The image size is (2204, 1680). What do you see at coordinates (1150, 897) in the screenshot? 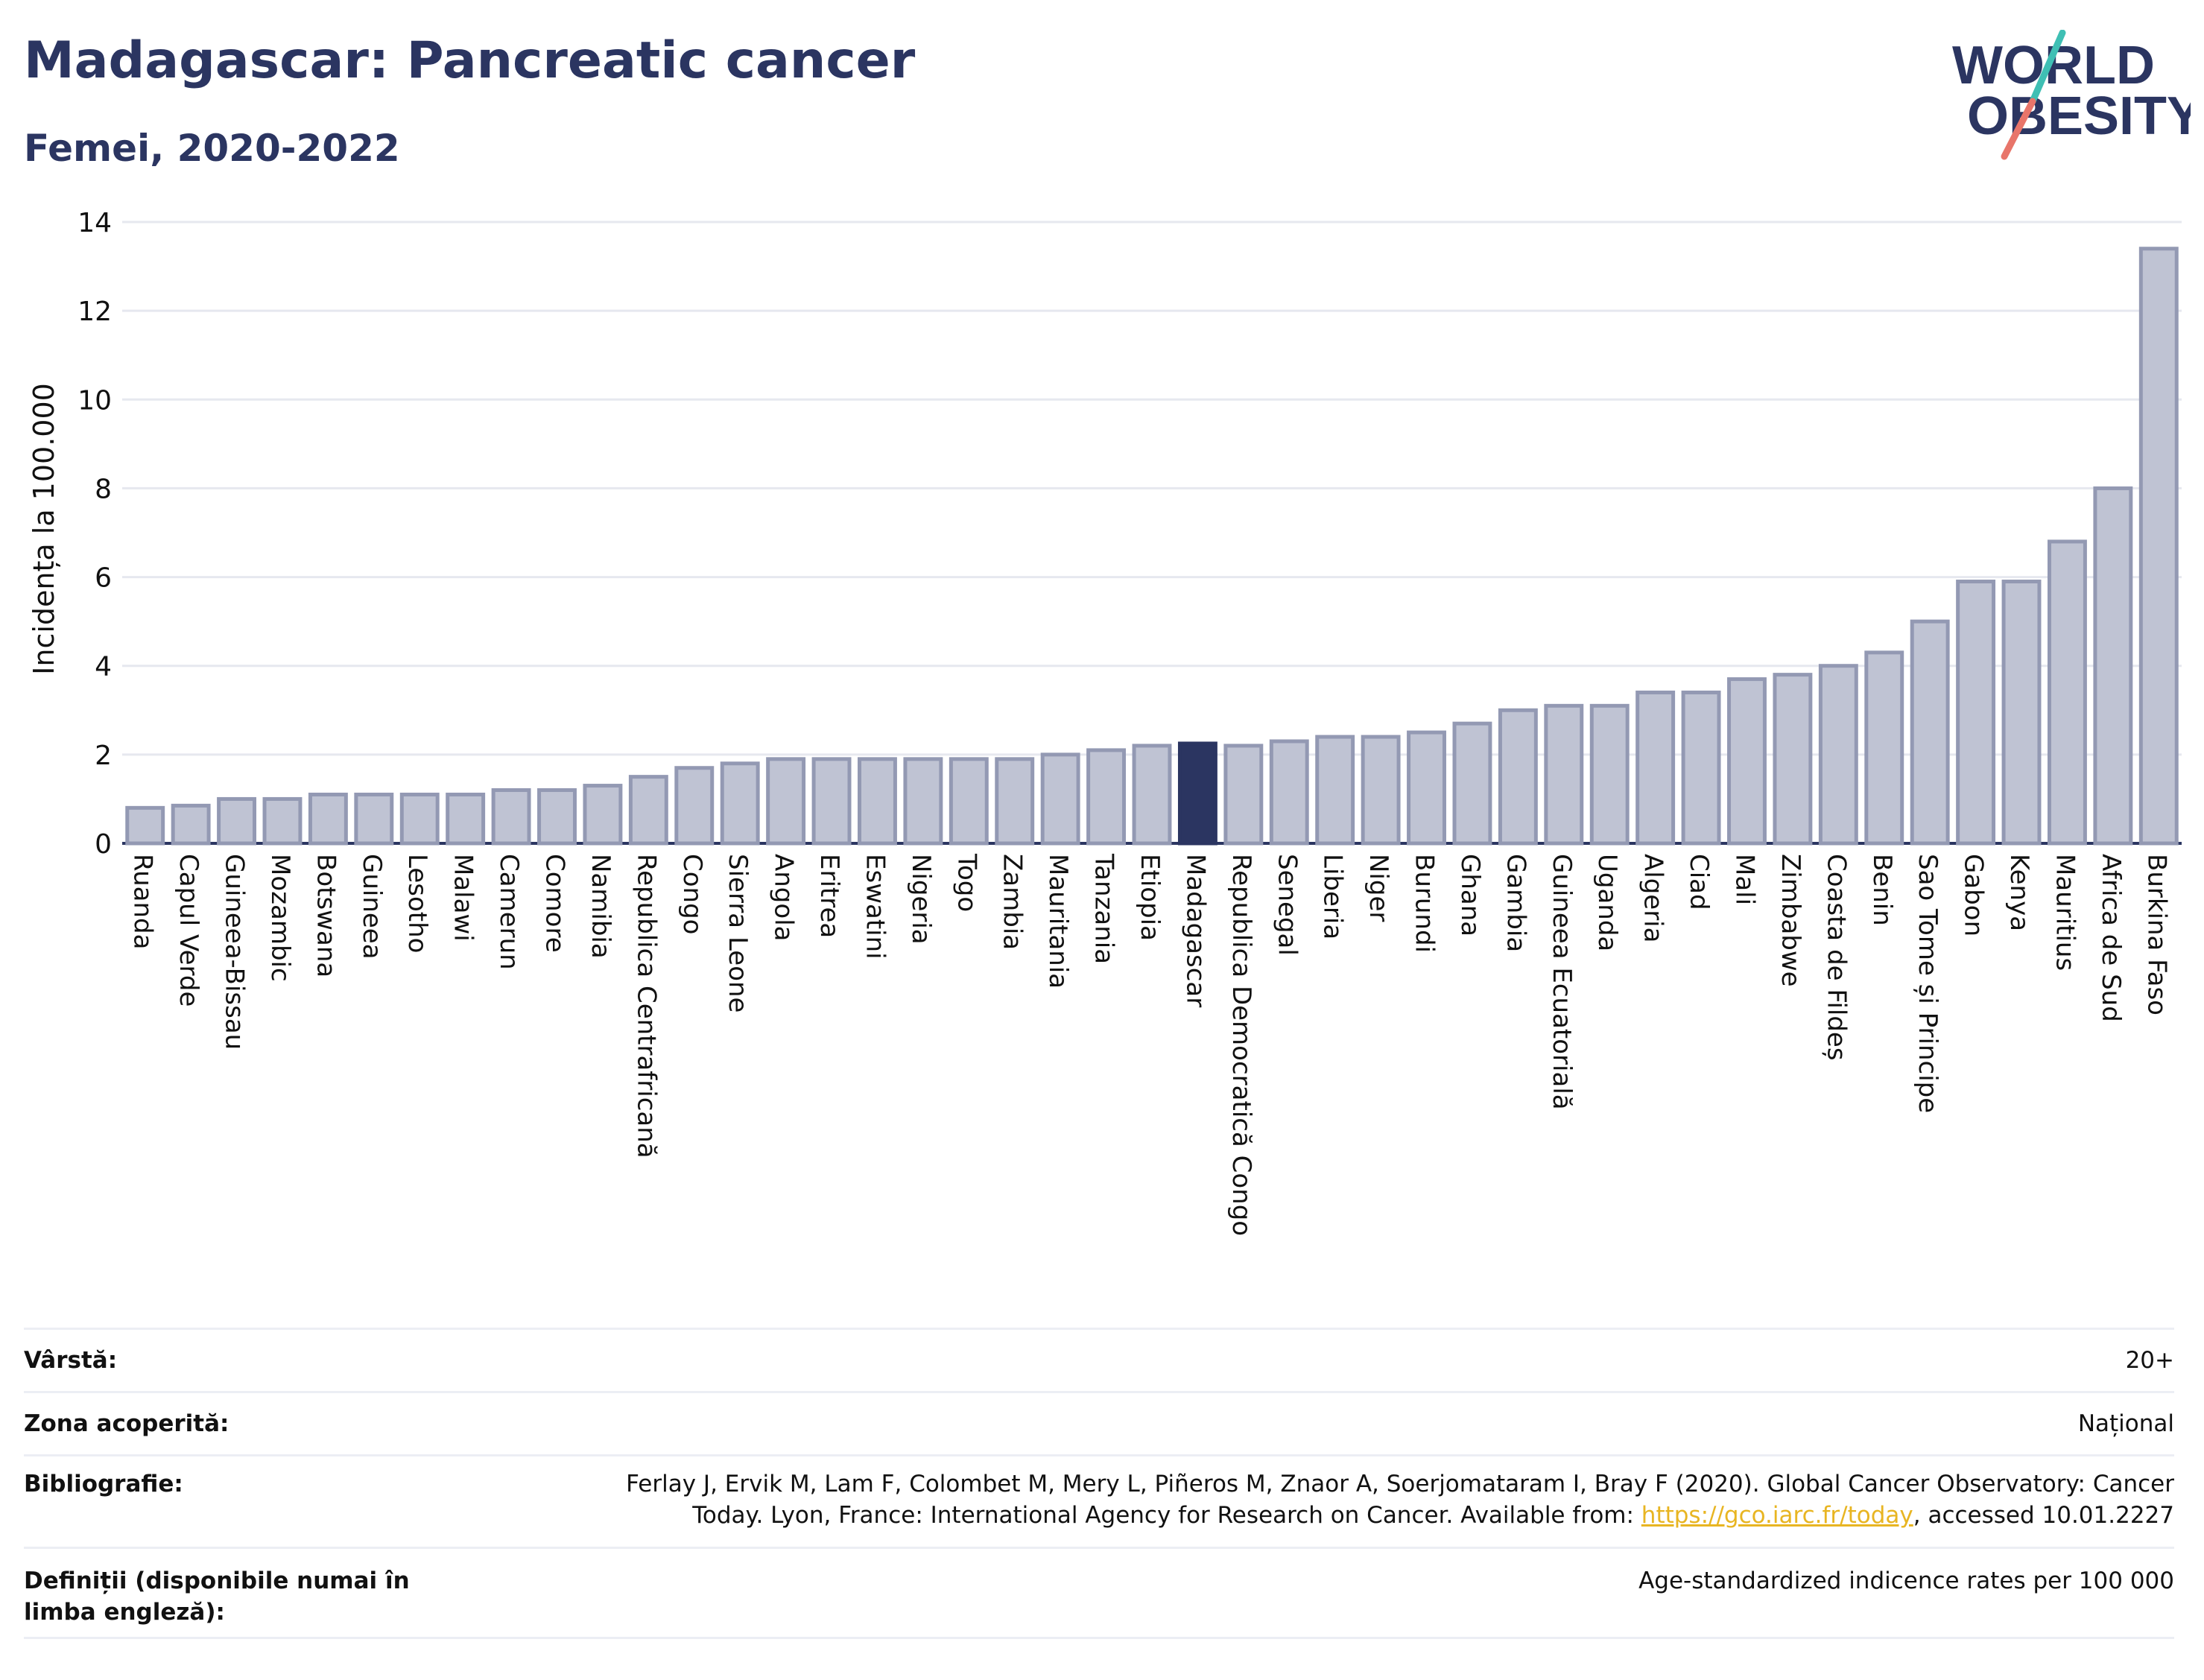
I see `x-tick-label: Etiopia` at bounding box center [1150, 897].